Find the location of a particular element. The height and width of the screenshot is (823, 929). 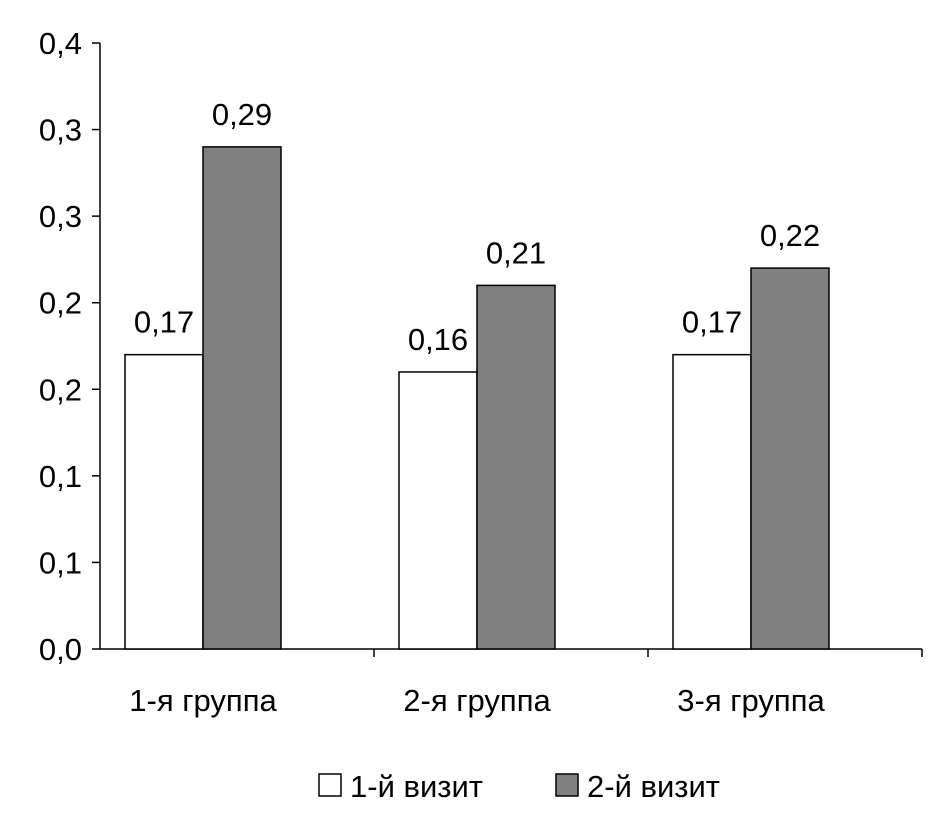

x-tick-label: 3-я группа is located at coordinates (751, 700).